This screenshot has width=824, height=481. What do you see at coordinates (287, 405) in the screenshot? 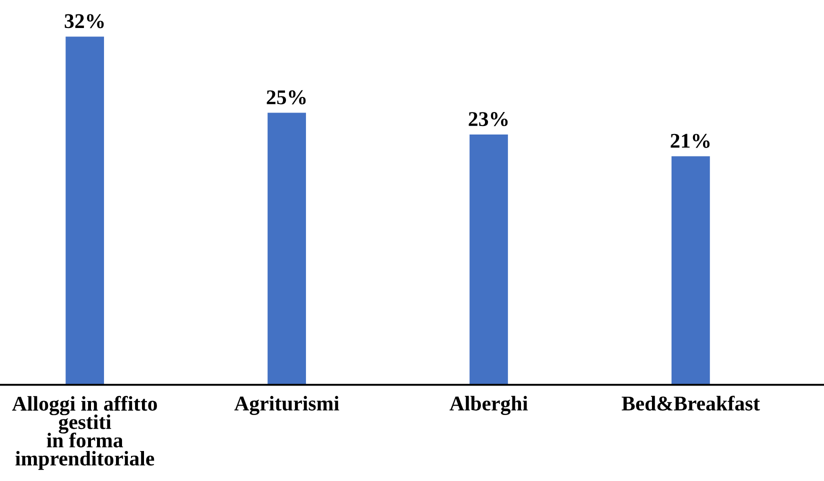
I see `x-tick-label: Agriturismi` at bounding box center [287, 405].